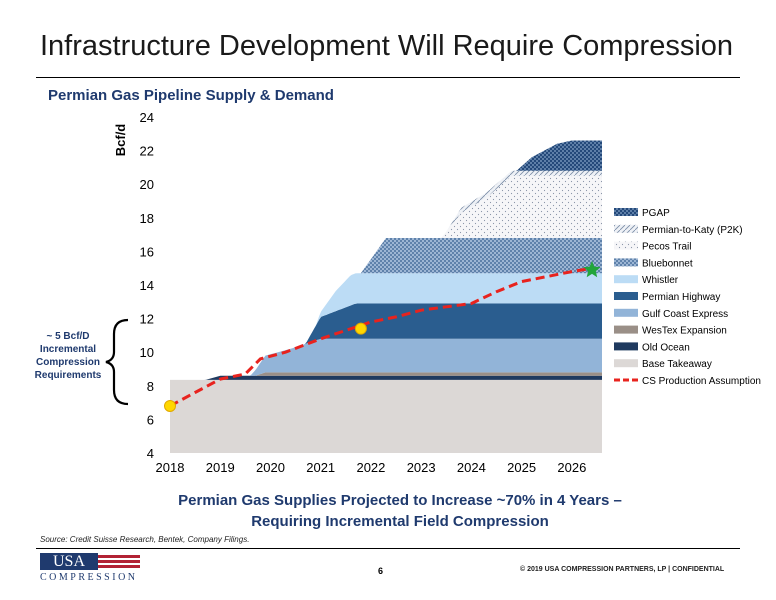 The width and height of the screenshot is (776, 600). Describe the element at coordinates (388, 548) in the screenshot. I see `footer-divider` at that location.